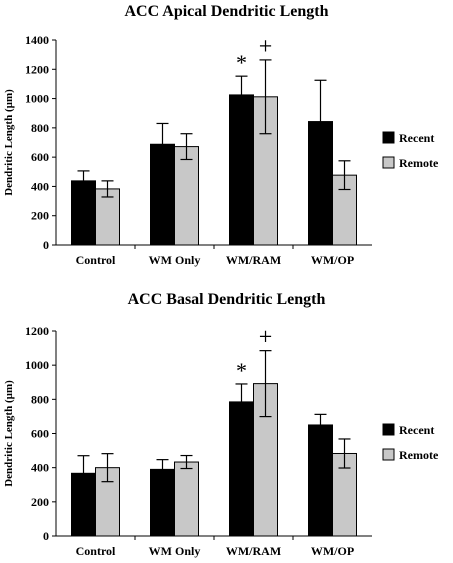 Image resolution: width=453 pixels, height=563 pixels. I want to click on y-tick-label: 1400, so click(37, 40).